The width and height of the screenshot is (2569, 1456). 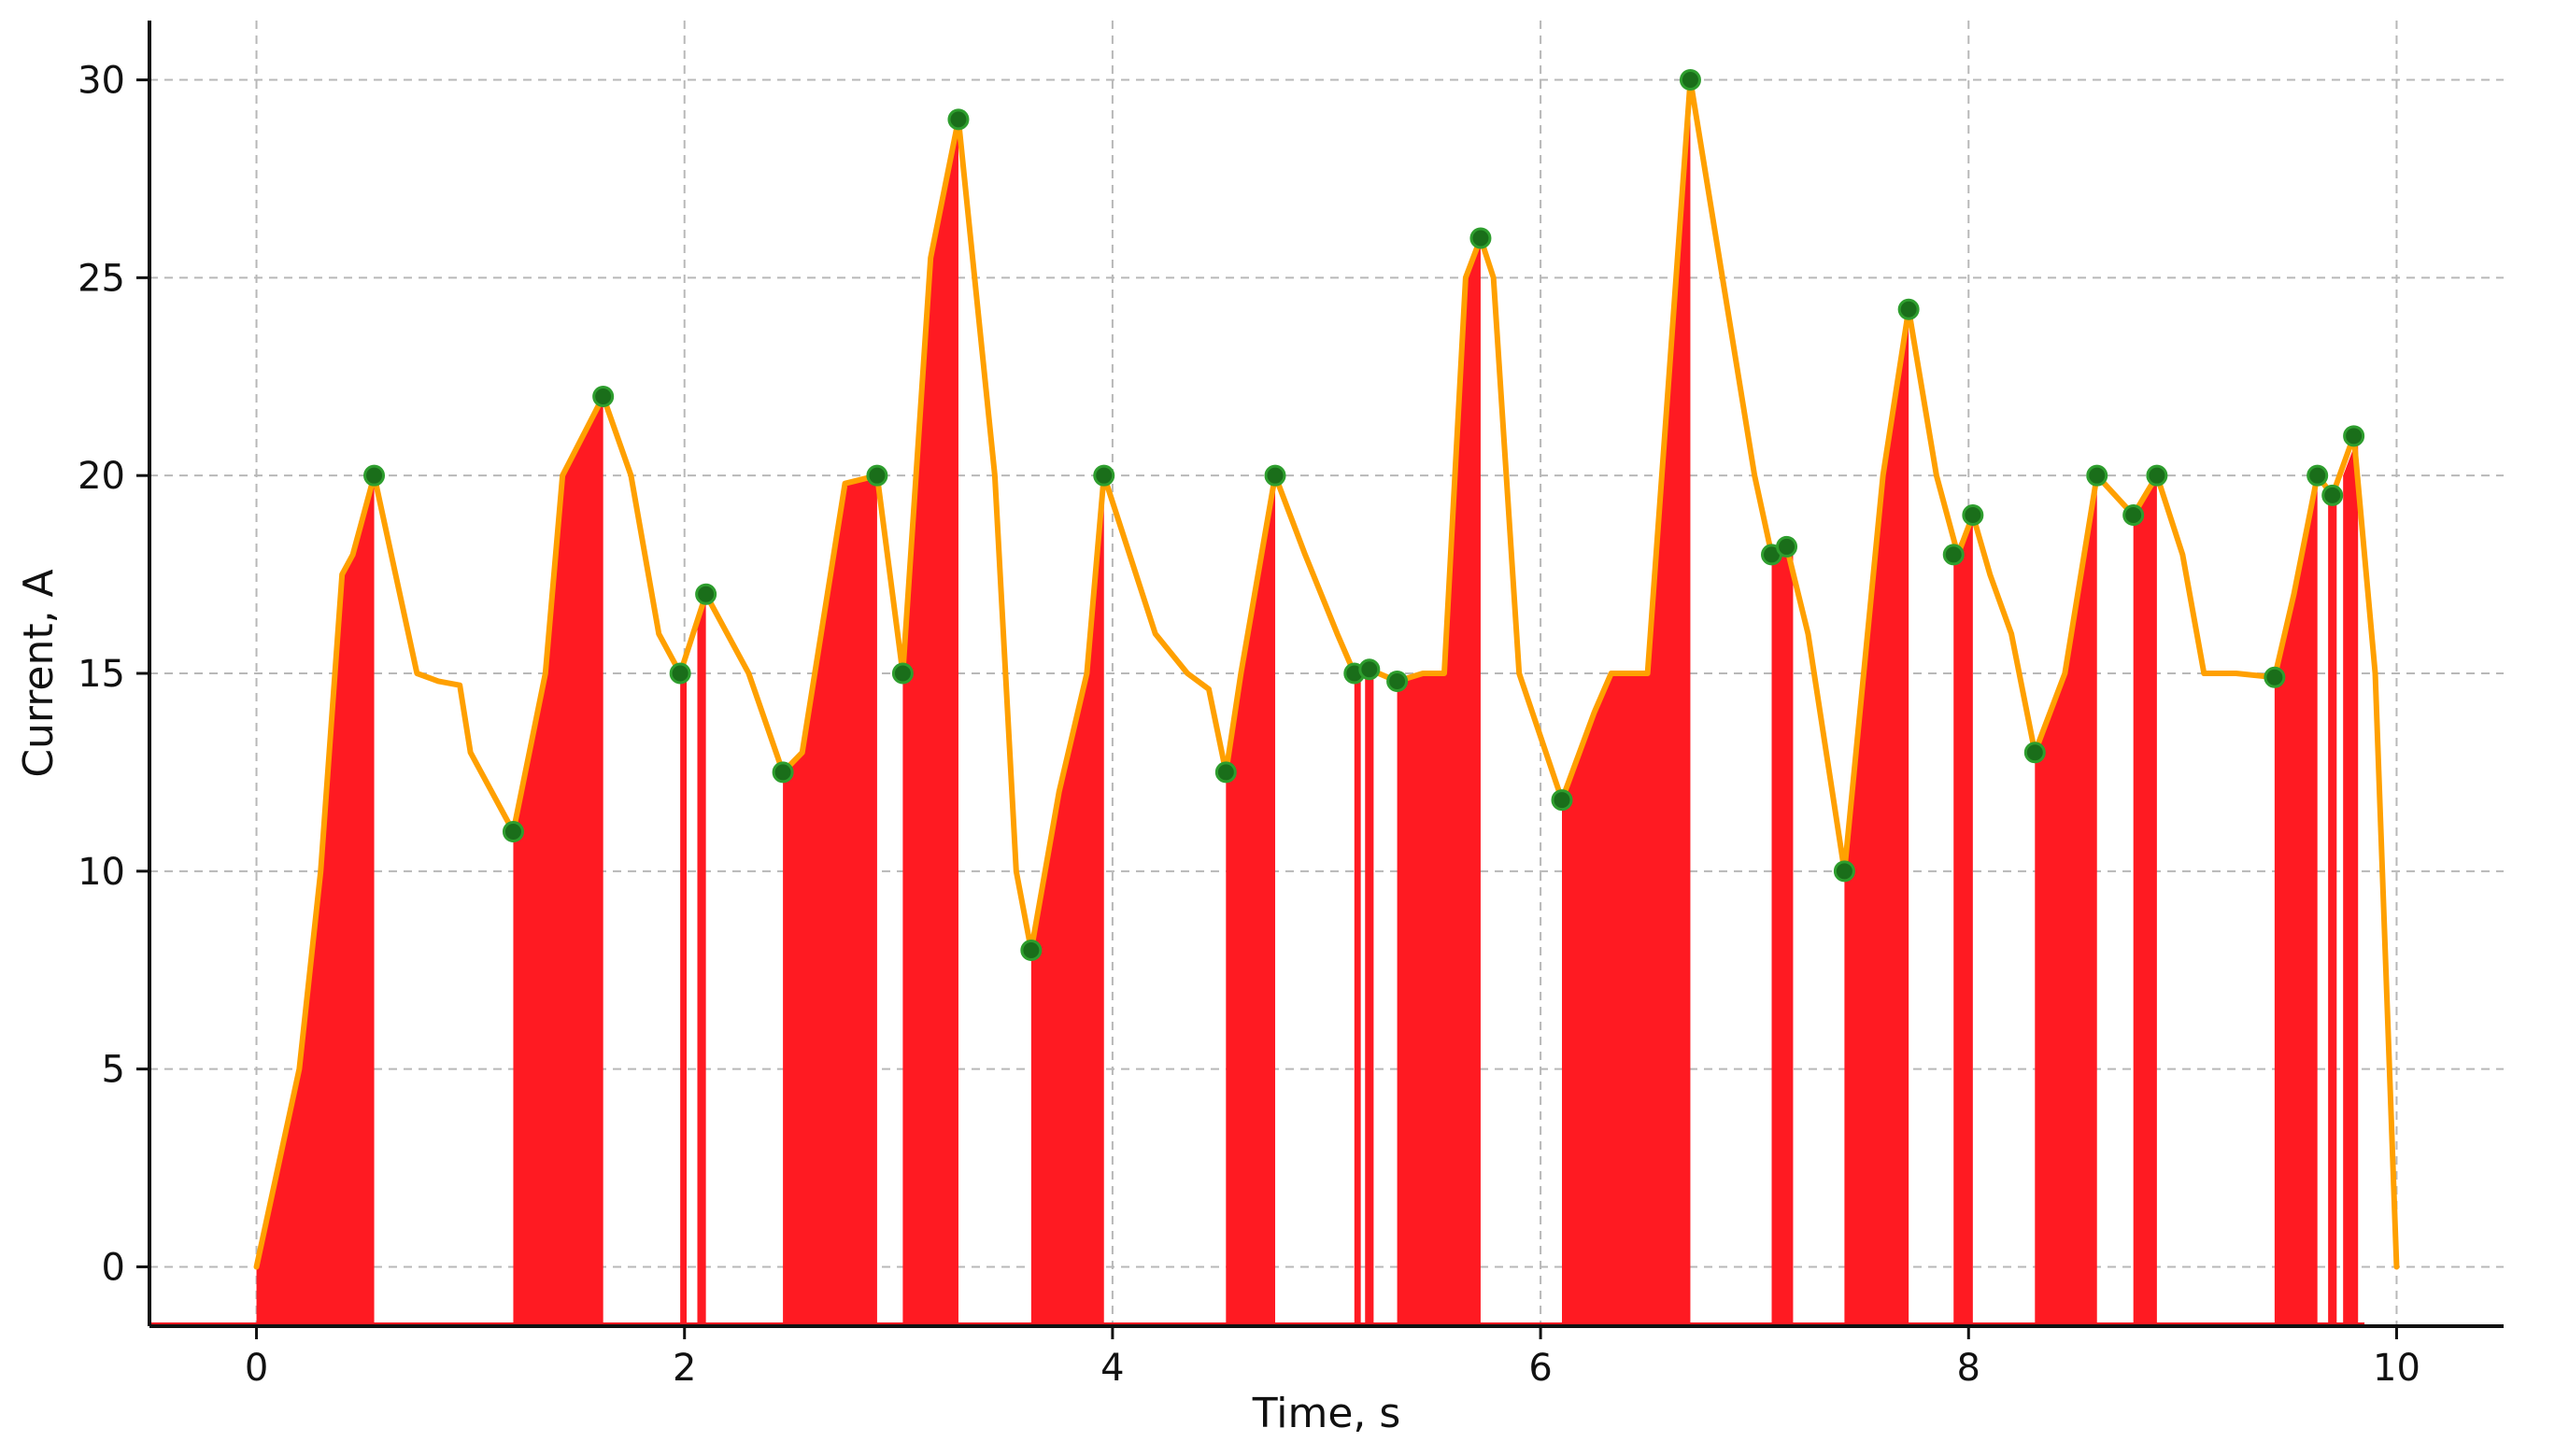 What do you see at coordinates (101, 674) in the screenshot?
I see `y-tick-label: 15` at bounding box center [101, 674].